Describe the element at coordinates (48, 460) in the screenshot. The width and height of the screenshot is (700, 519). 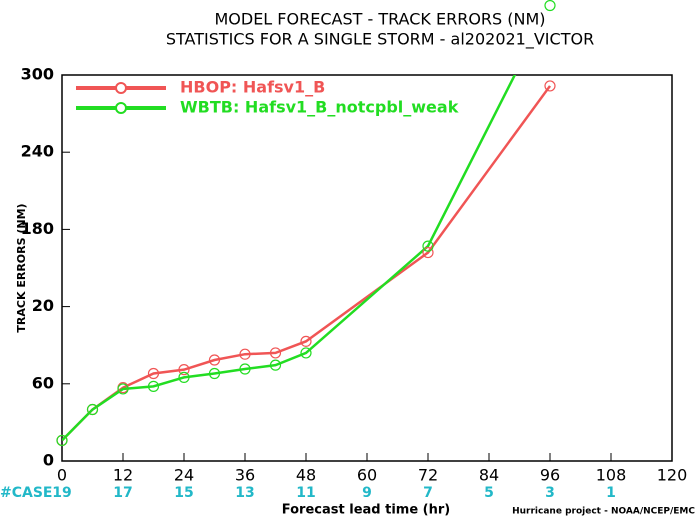
I see `y-tick-label: 0` at that location.